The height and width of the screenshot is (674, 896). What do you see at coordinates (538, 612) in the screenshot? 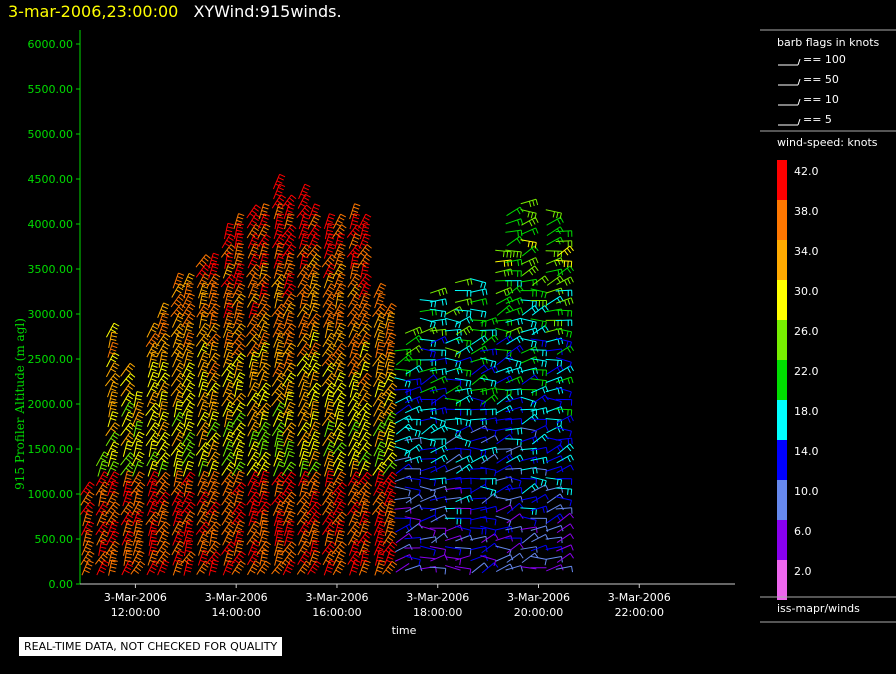
I see `x-tick-time: 20:00:00` at bounding box center [538, 612].